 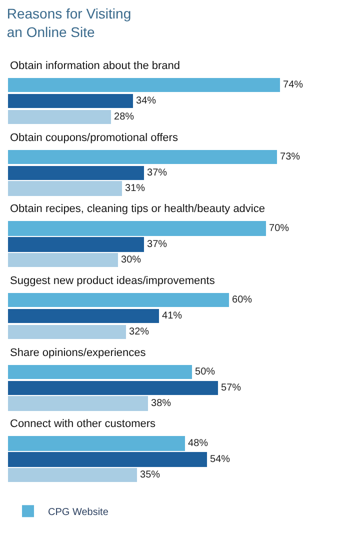 I want to click on data-label: 32%, so click(x=139, y=332).